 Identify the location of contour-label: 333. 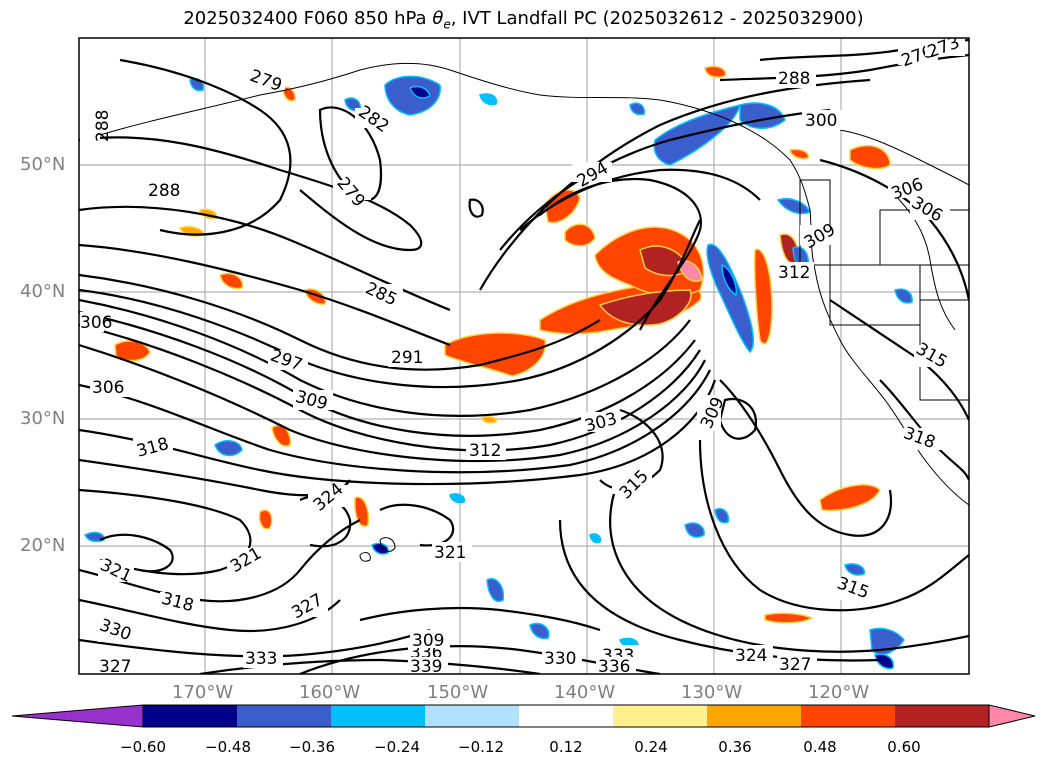
(261, 659).